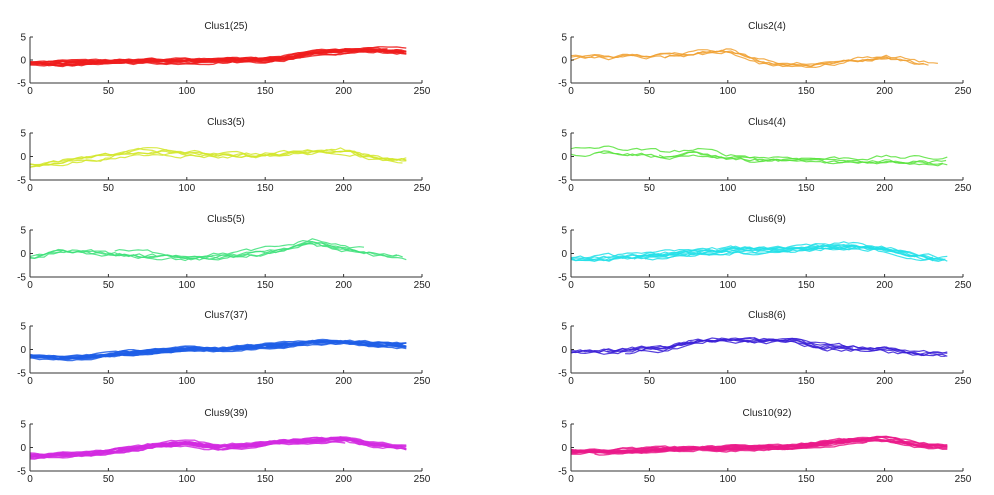 The image size is (994, 495). Describe the element at coordinates (225, 315) in the screenshot. I see `panel-title: Clus7(37)` at that location.